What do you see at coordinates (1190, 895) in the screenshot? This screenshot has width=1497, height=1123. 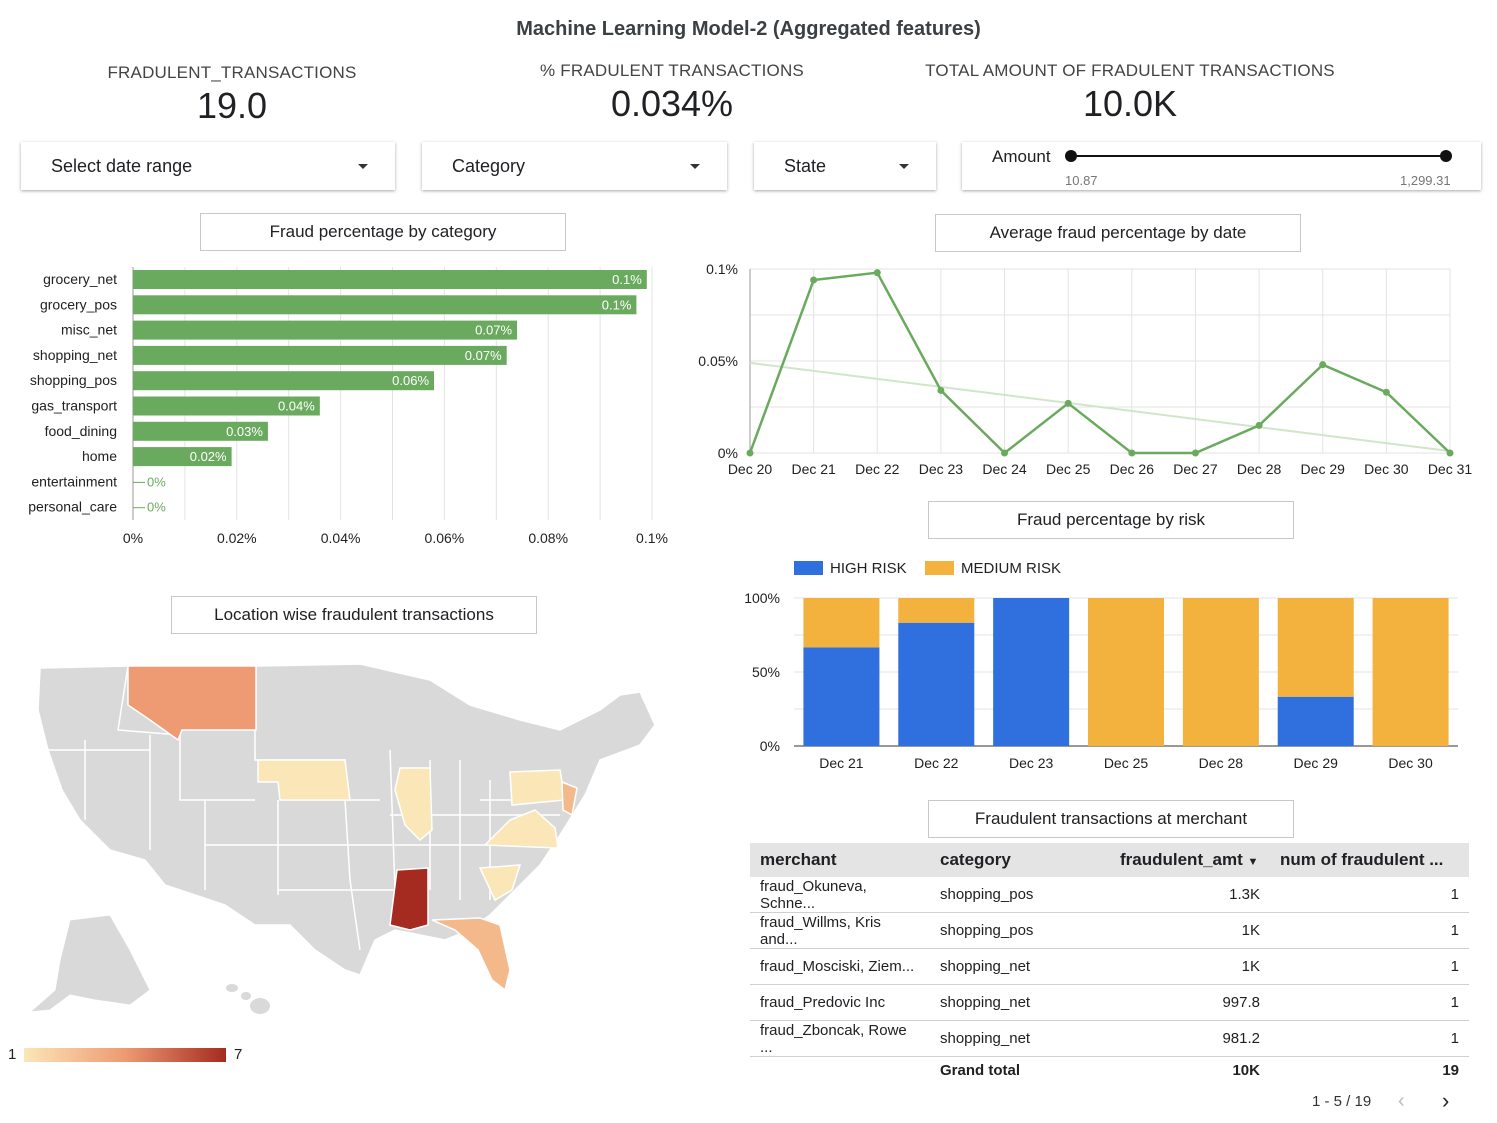 I see `cell-amount: 1.3K` at bounding box center [1190, 895].